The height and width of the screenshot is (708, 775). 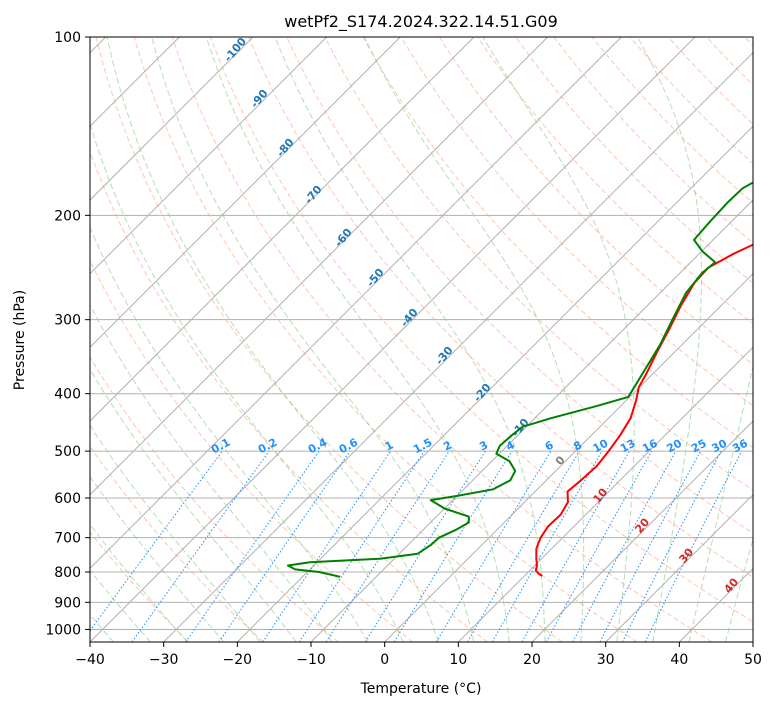 What do you see at coordinates (601, 446) in the screenshot?
I see `mixing-ratio-label: 10` at bounding box center [601, 446].